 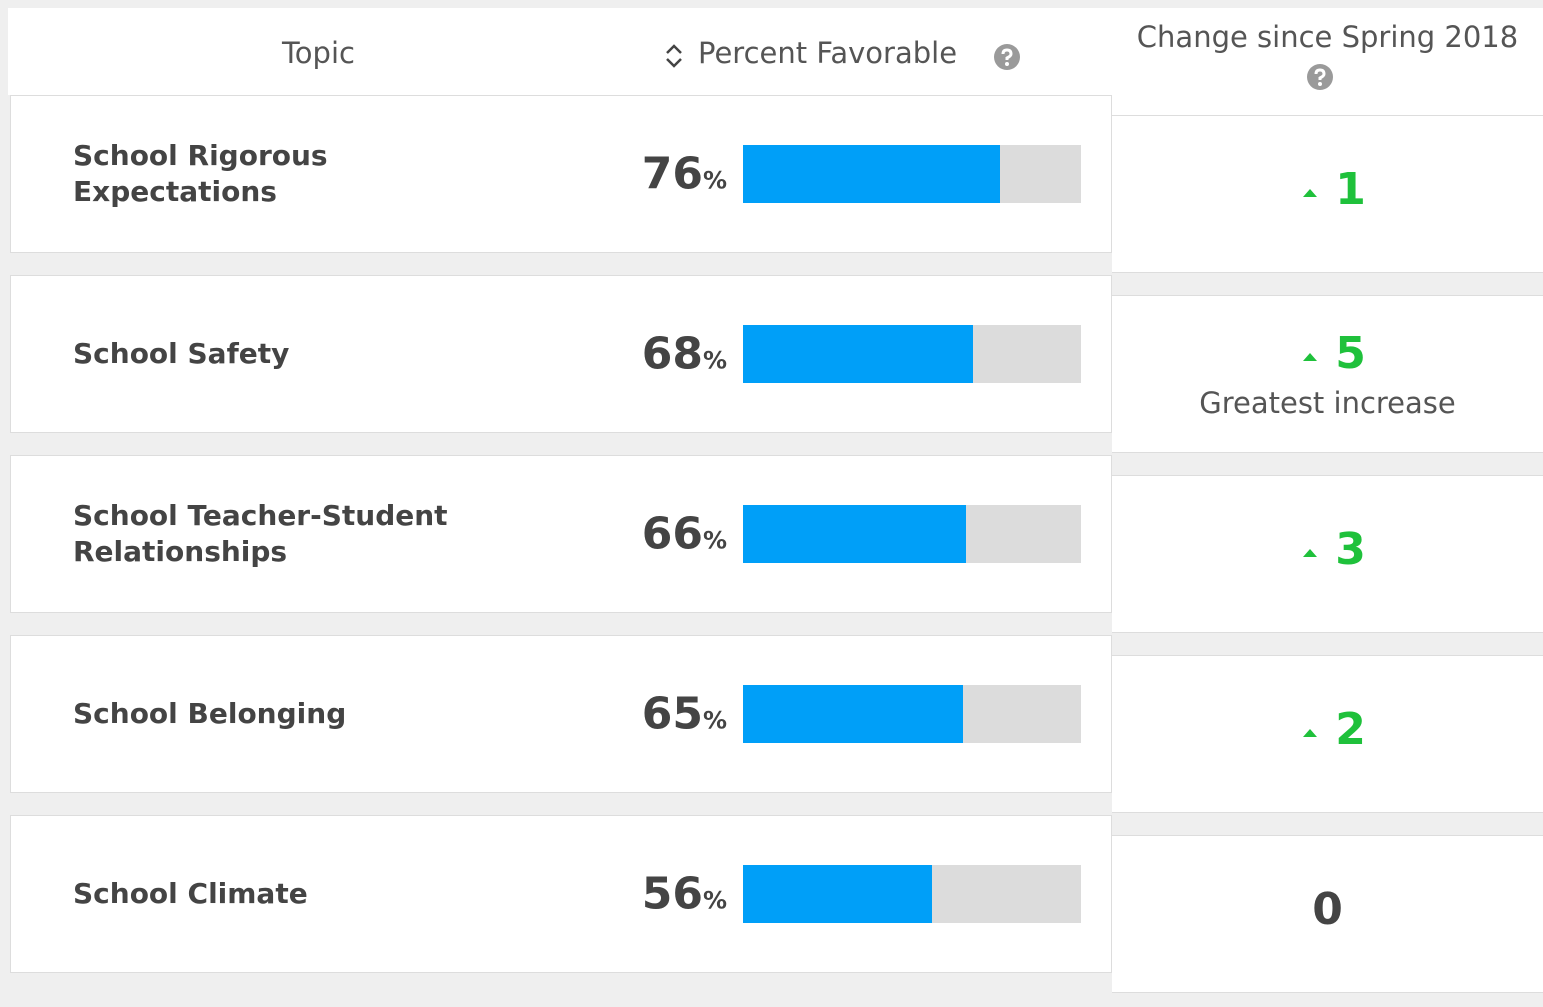 I want to click on percent-value: 76%, so click(x=684, y=174).